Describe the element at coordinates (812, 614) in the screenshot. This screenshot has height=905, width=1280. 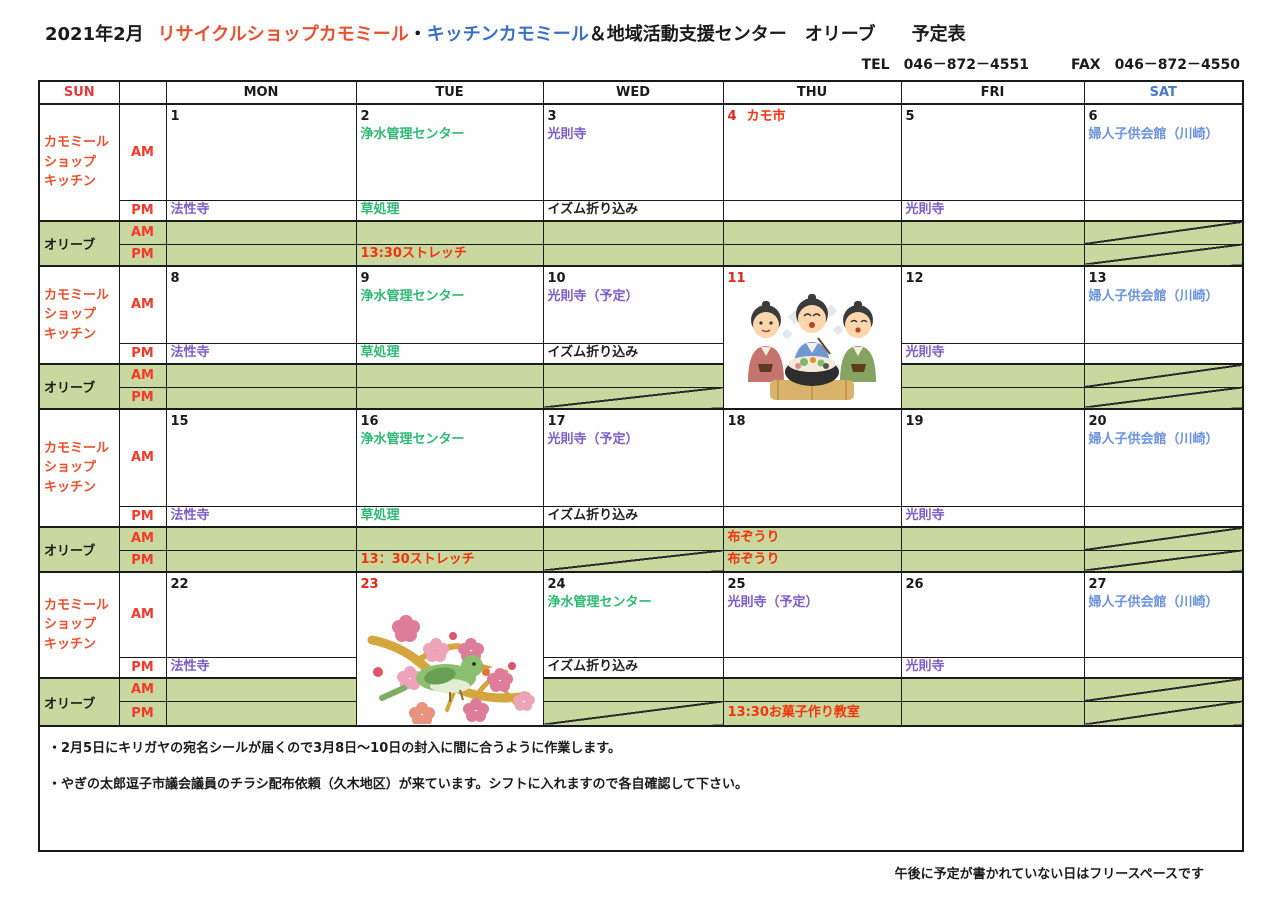
I see `day-cell: 25 光則寺（予定）` at that location.